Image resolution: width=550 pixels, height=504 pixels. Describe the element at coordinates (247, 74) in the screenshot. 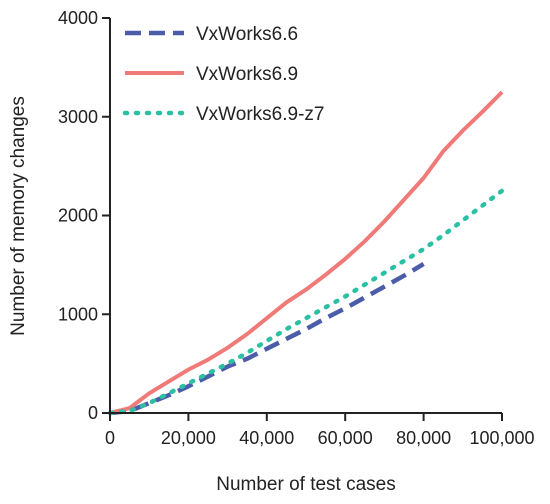

I see `legend-label-vxworks6-9: VxWorks6.9` at that location.